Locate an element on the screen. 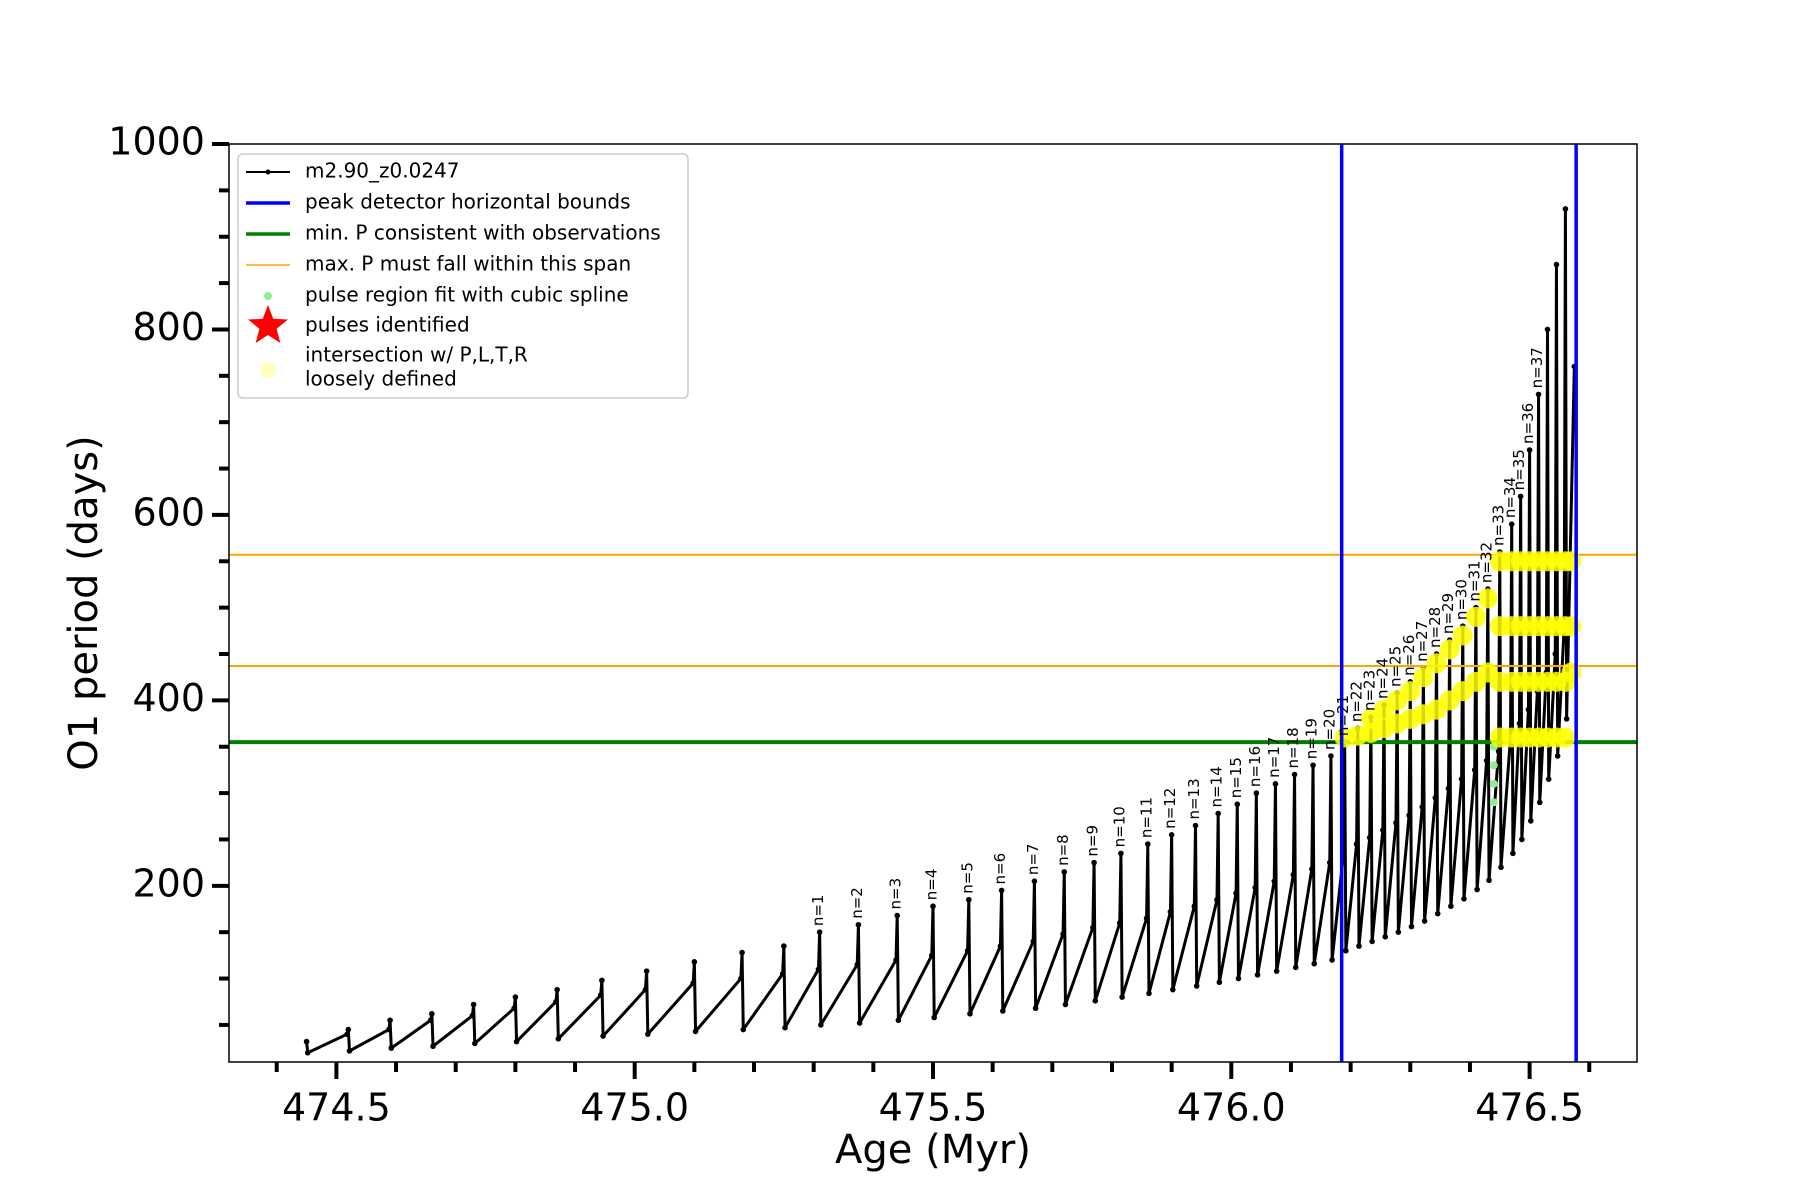 The image size is (1800, 1204). legend-label: min. P consistent with observations is located at coordinates (483, 233).